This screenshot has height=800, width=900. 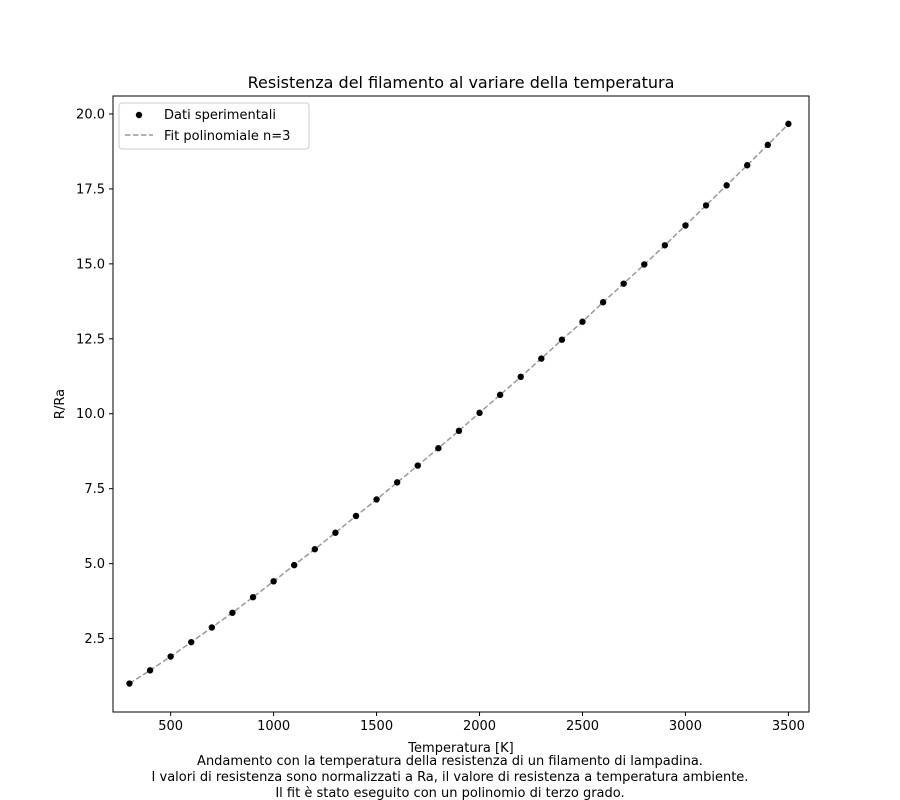 I want to click on x-axis: 500 1000 1500 2000 2500 3000 3500, so click(x=481, y=723).